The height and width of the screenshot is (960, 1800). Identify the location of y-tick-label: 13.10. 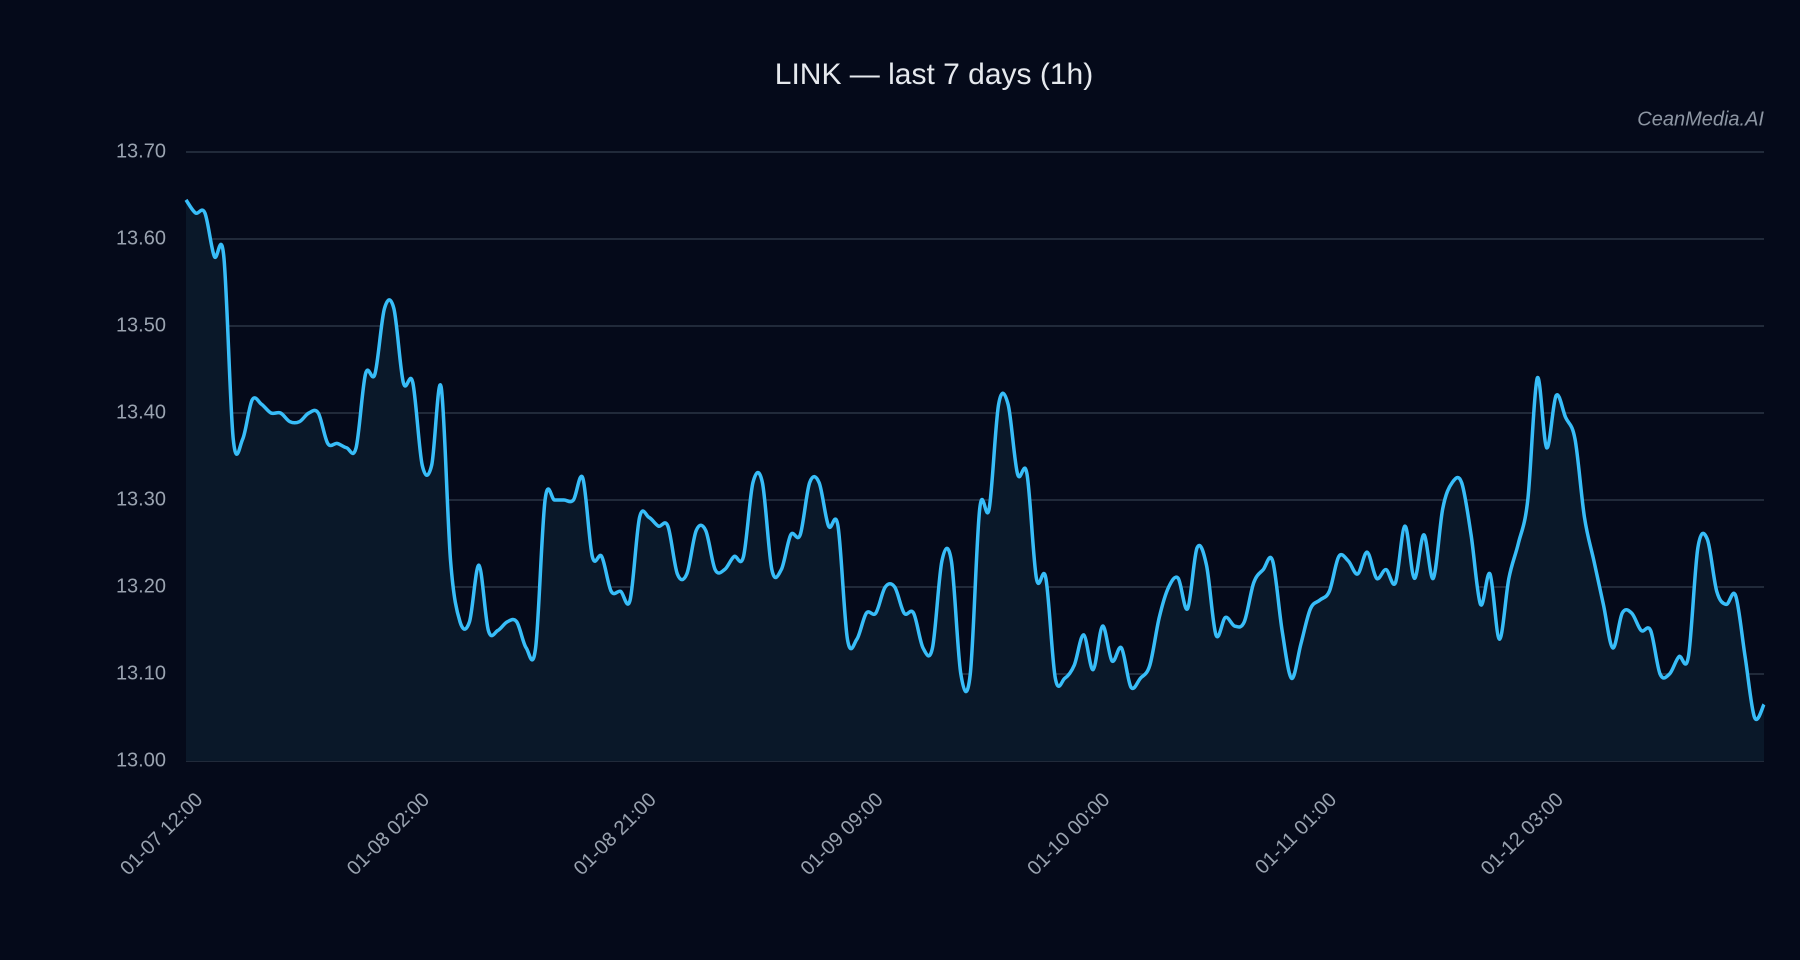
(141, 673).